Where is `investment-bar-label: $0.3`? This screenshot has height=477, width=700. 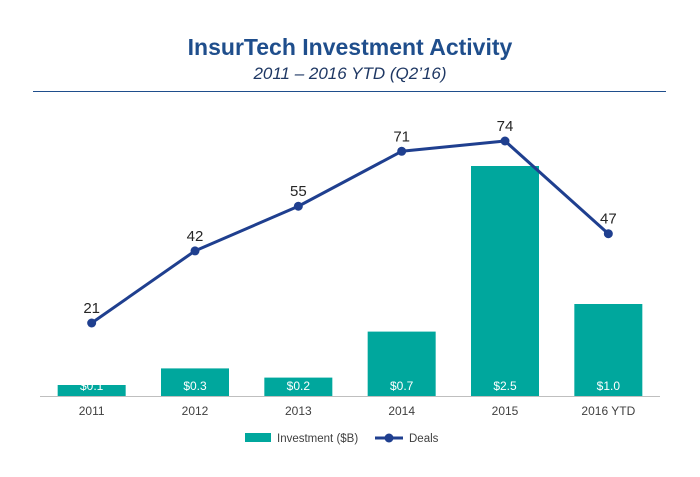
investment-bar-label: $0.3 is located at coordinates (195, 386).